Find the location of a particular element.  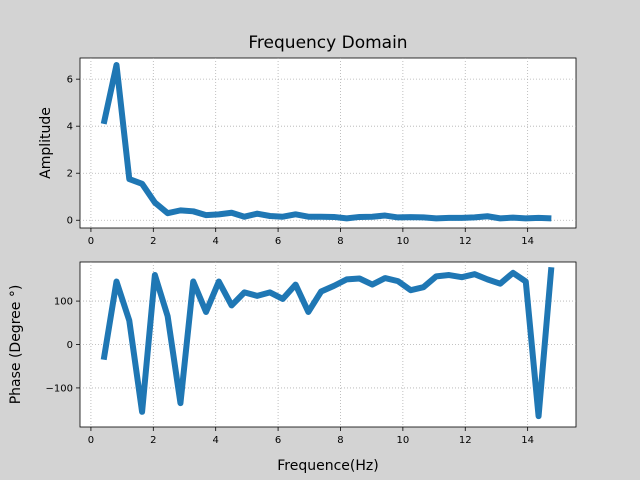

y-tick-label: −100 is located at coordinates (59, 388).